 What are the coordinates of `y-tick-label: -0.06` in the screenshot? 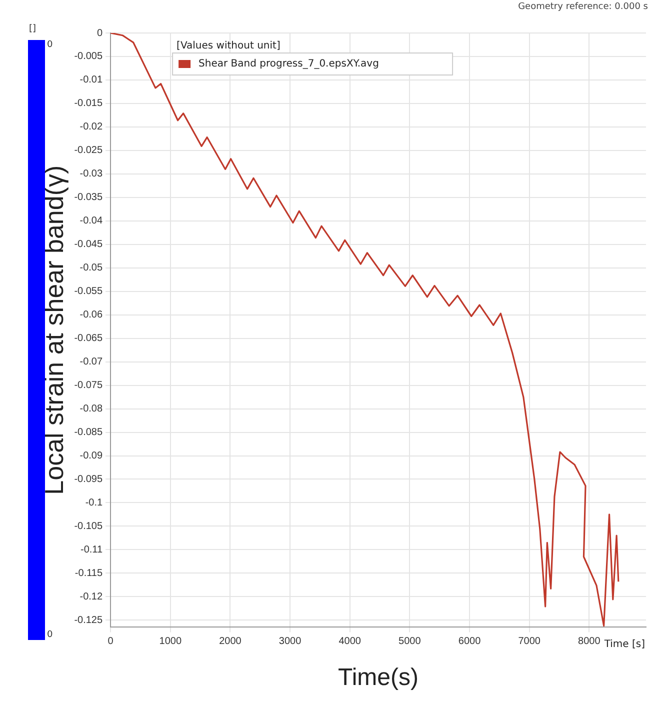 It's located at (91, 315).